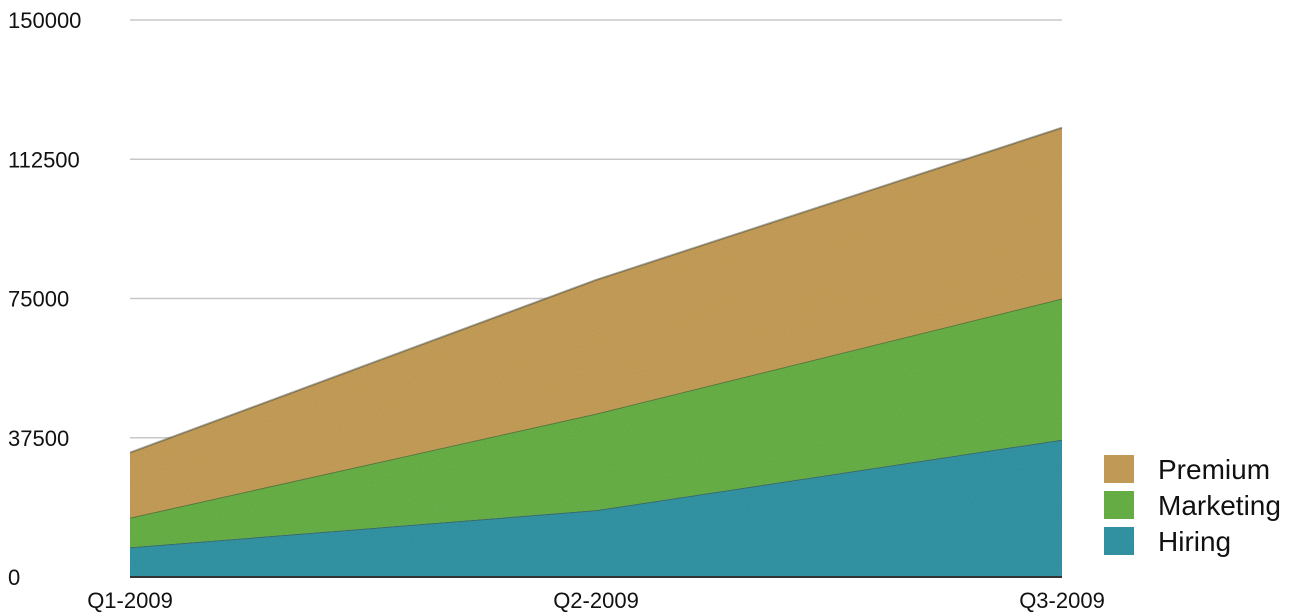 Image resolution: width=1312 pixels, height=616 pixels. I want to click on x-axis-tick-labels: Q1-2009 Q2-2009 Q3-2009, so click(596, 600).